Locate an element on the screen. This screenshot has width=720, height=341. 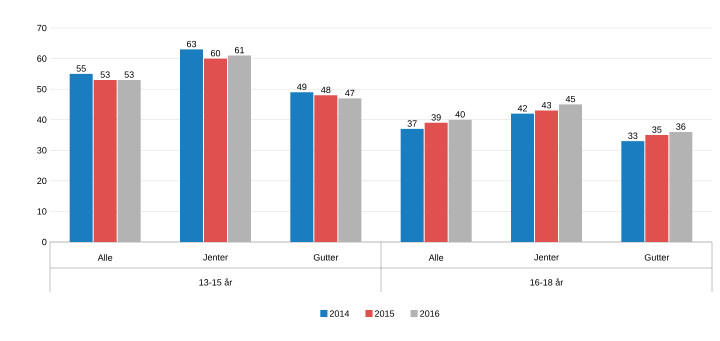
data-label: 40 is located at coordinates (460, 114).